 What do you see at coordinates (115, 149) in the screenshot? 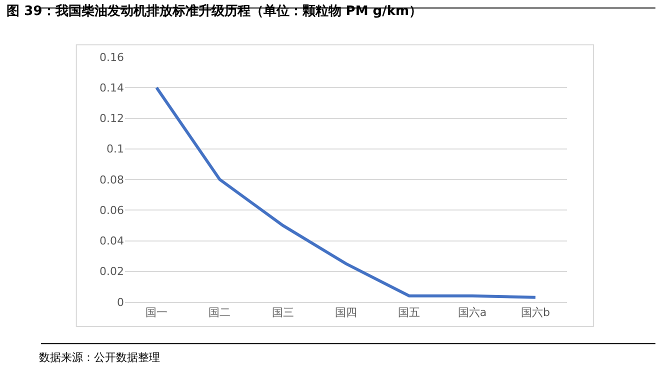
I see `y-tick-label: 0.1` at bounding box center [115, 149].